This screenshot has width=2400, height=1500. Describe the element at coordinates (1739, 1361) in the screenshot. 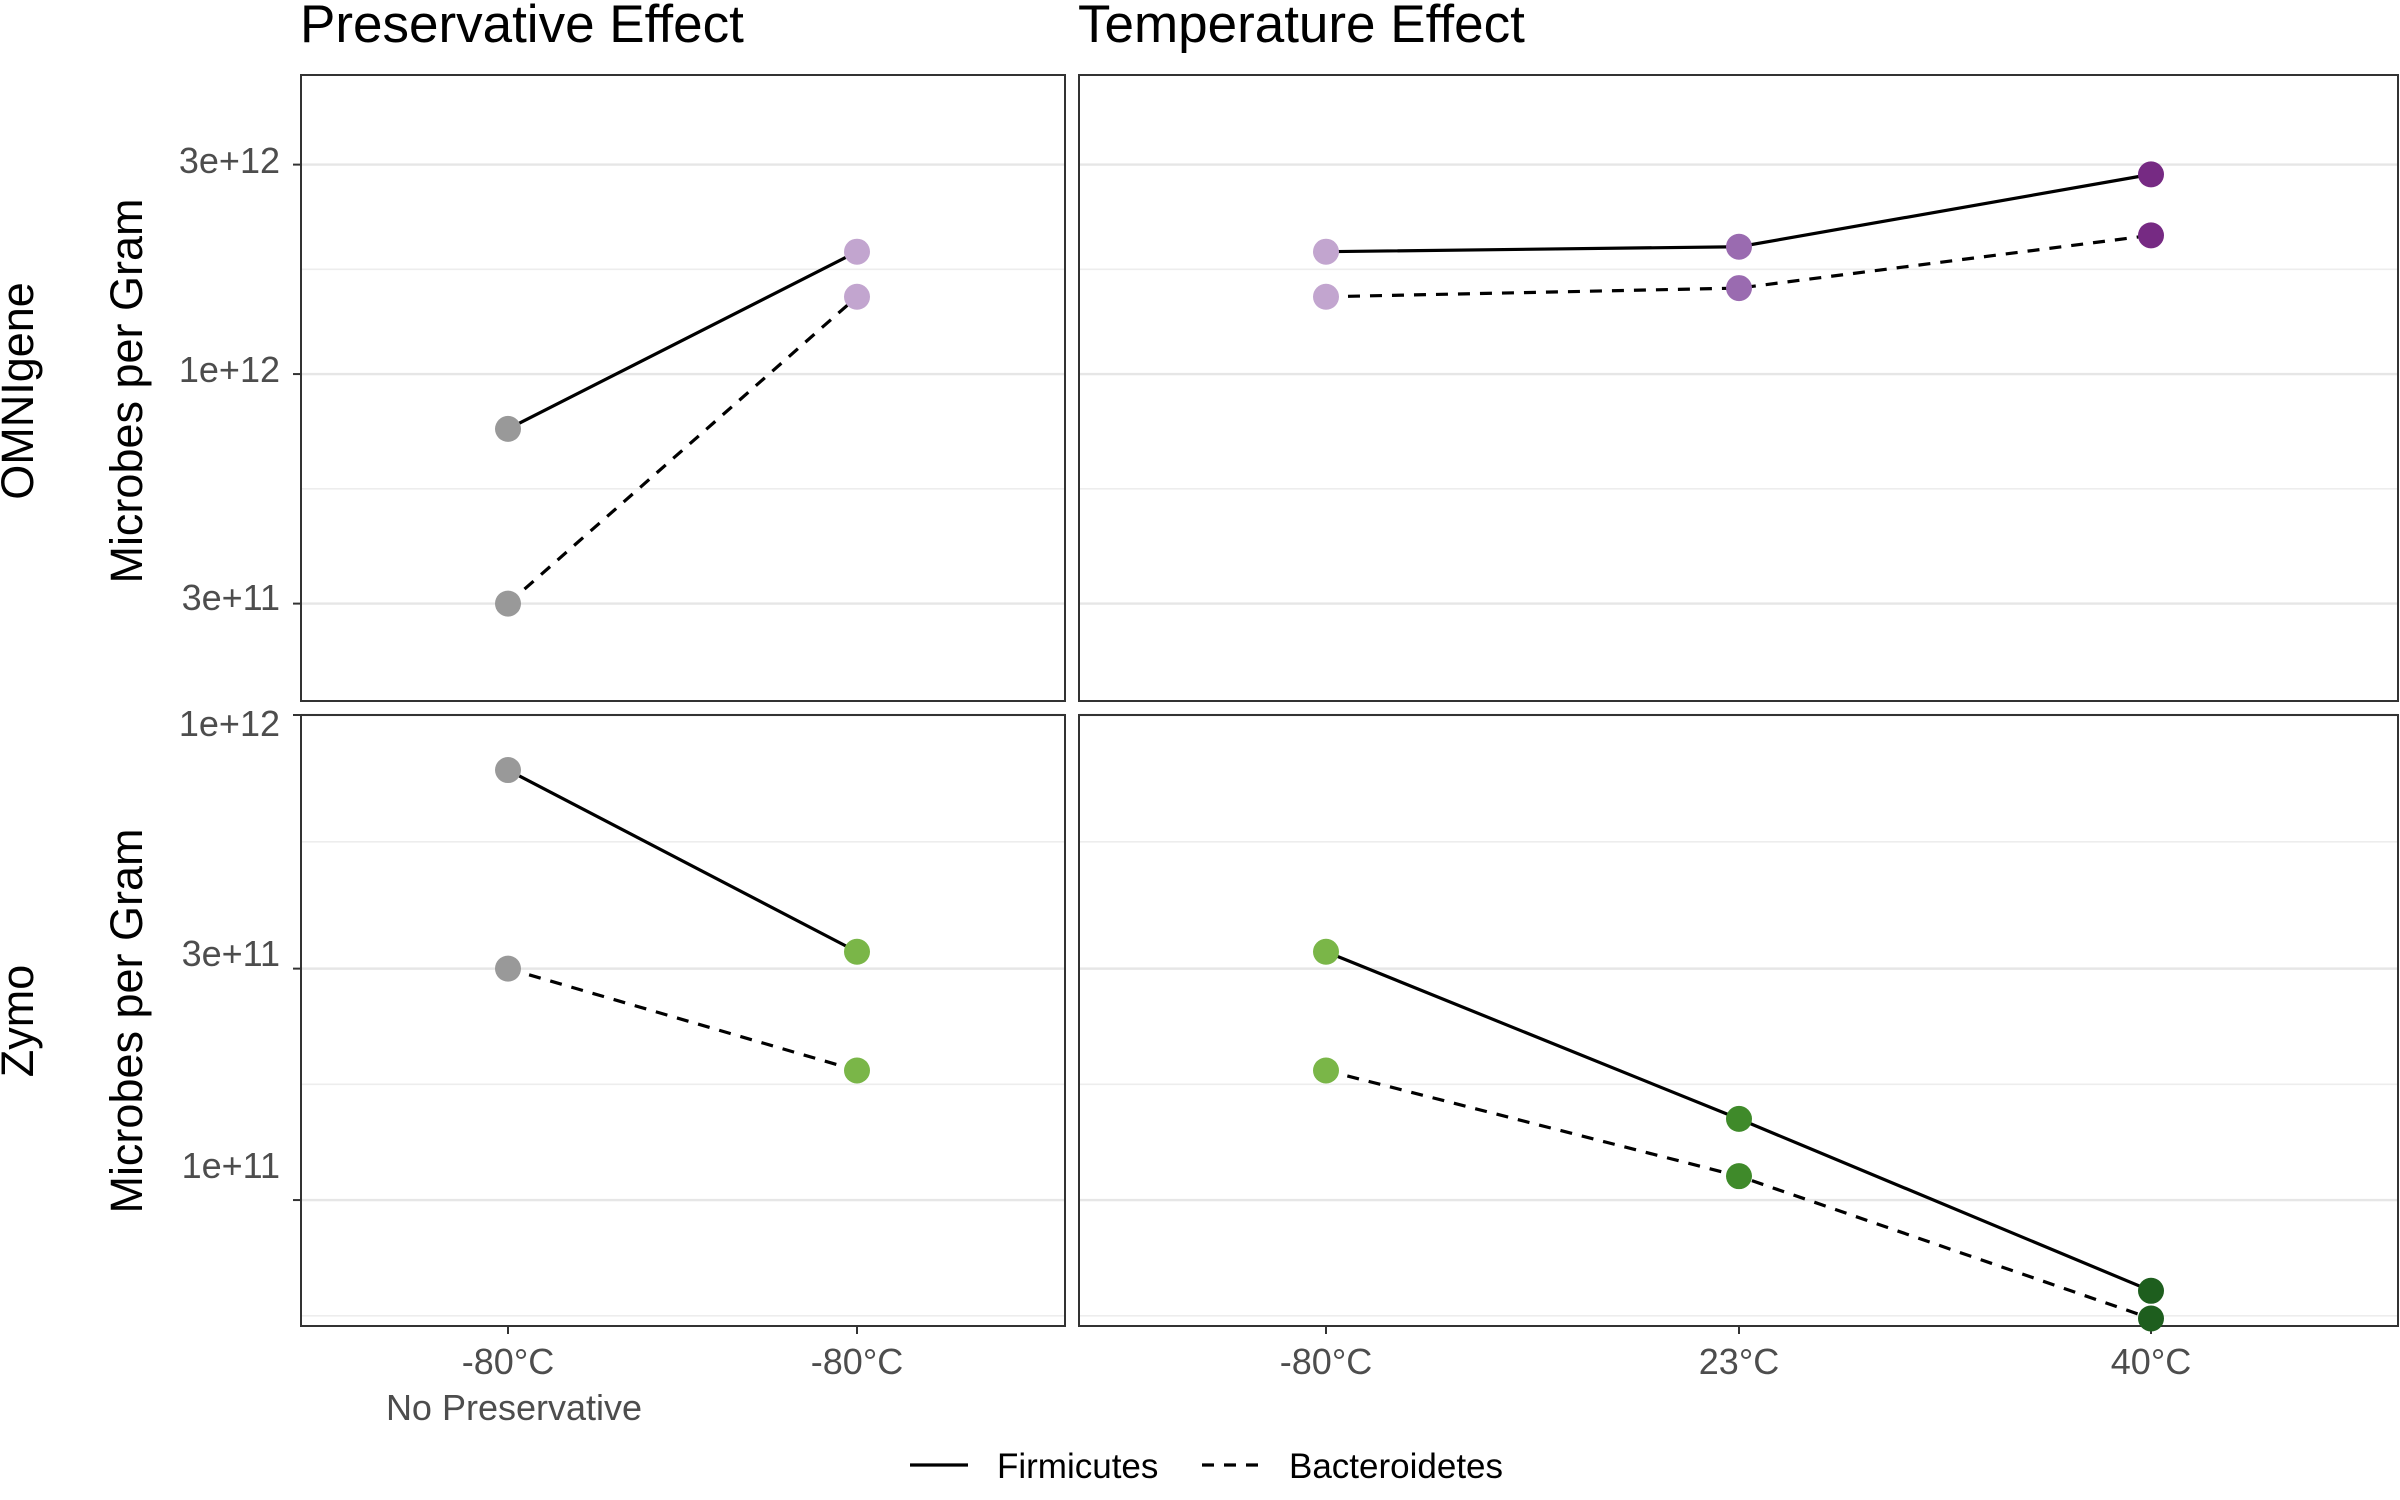

I see `x-tick-label-temperature-2: 23°C` at that location.